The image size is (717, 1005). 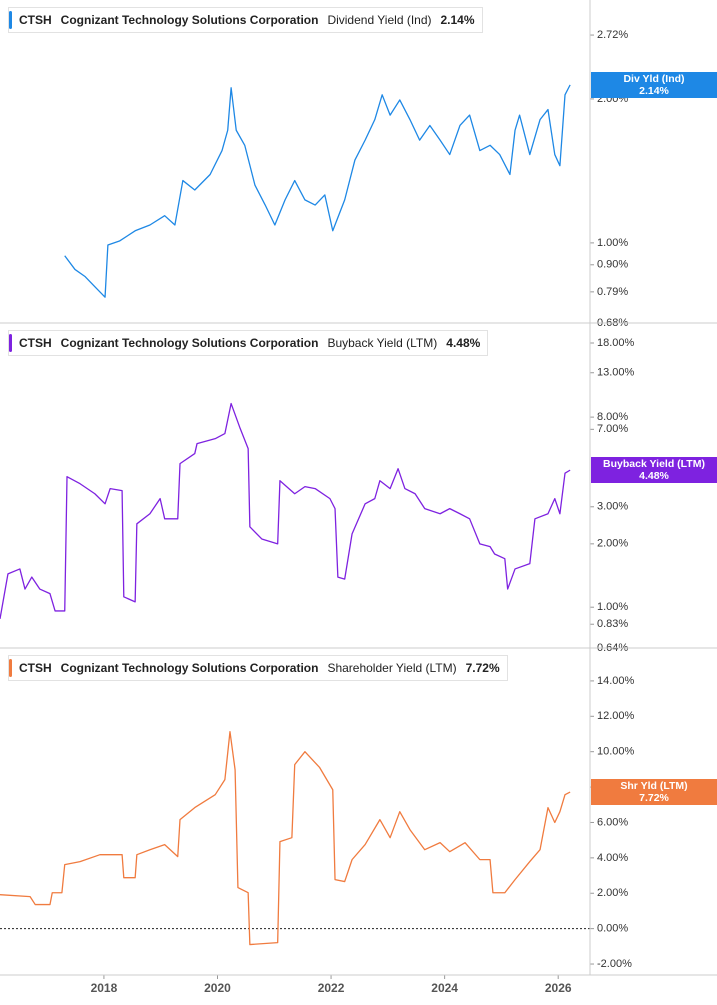 What do you see at coordinates (612, 429) in the screenshot?
I see `y-tick-label: 7.00%` at bounding box center [612, 429].